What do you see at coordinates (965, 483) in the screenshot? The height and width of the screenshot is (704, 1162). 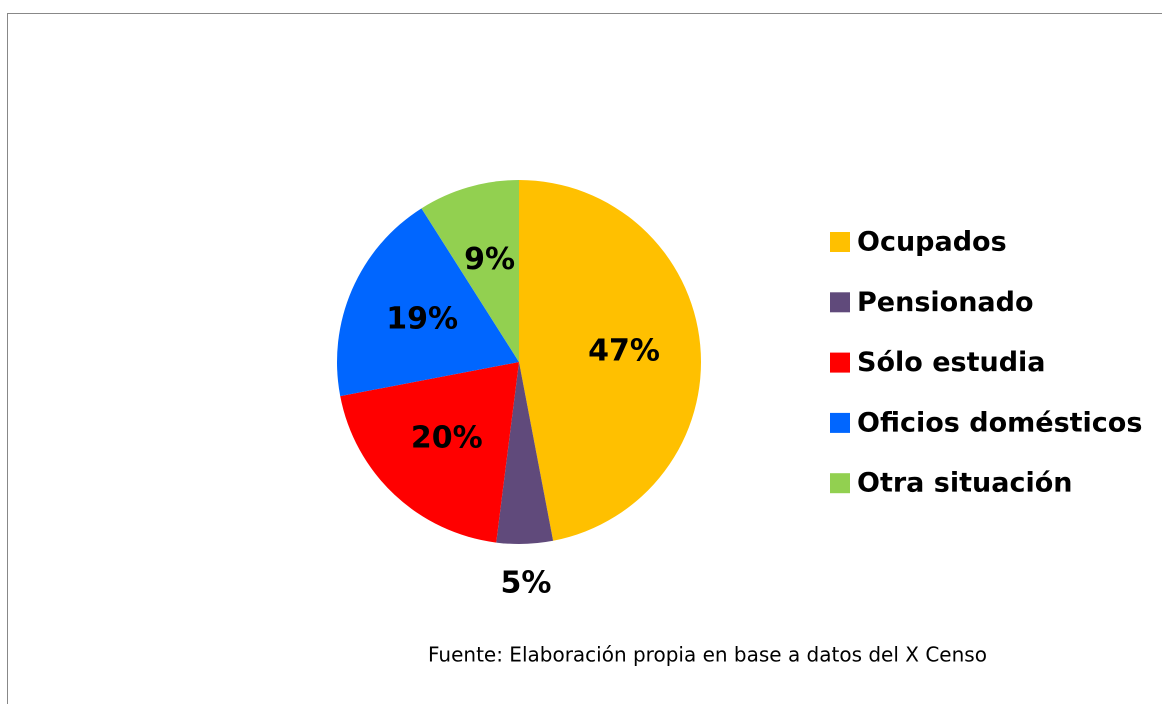 I see `legend-label: Otra situación` at bounding box center [965, 483].